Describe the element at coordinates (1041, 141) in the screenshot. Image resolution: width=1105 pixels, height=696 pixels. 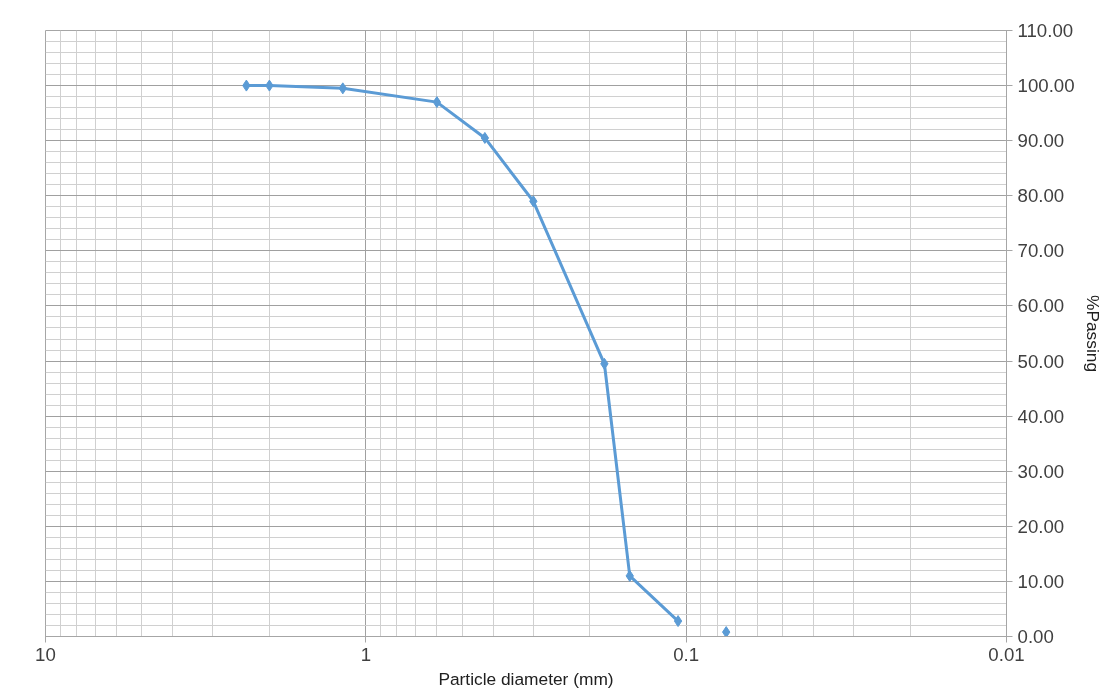
I see `y-tick-label: 90.00` at that location.